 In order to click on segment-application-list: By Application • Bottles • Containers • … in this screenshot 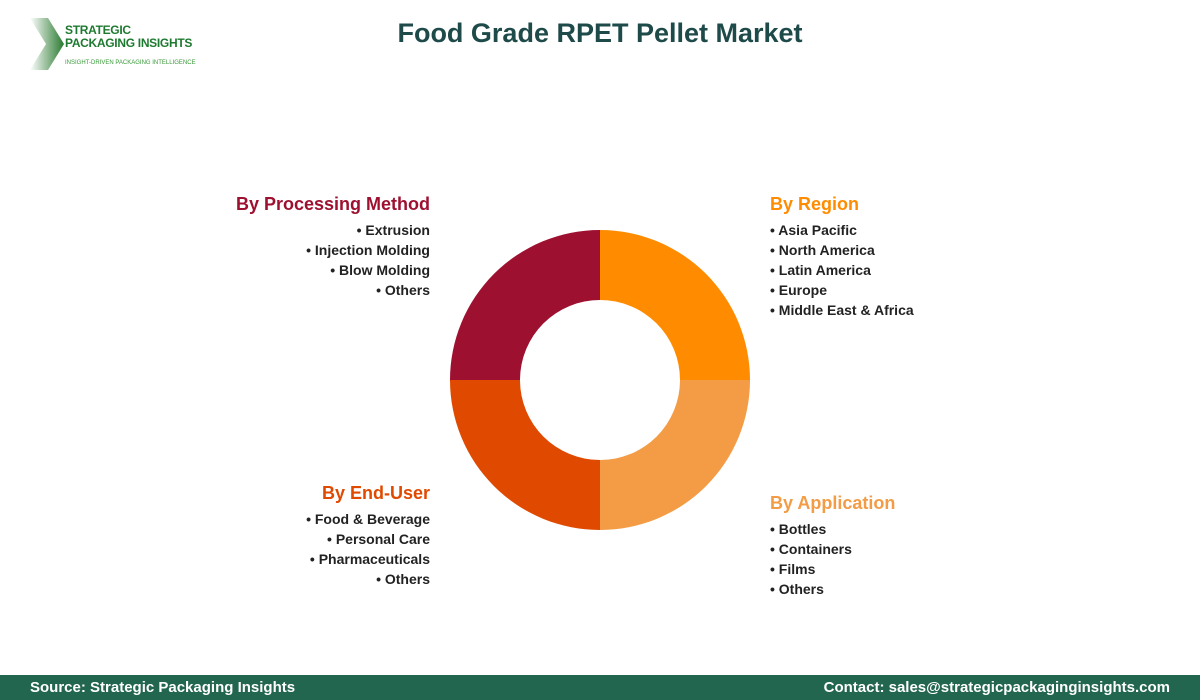, I will do `click(833, 545)`.